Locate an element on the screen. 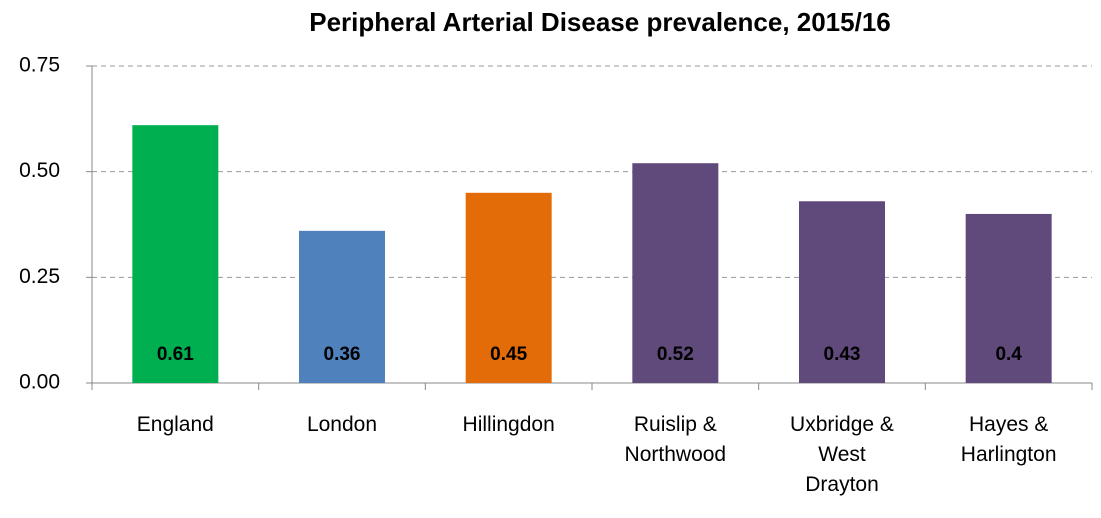 The width and height of the screenshot is (1101, 518). y-tick-label: 0.25 is located at coordinates (39, 276).